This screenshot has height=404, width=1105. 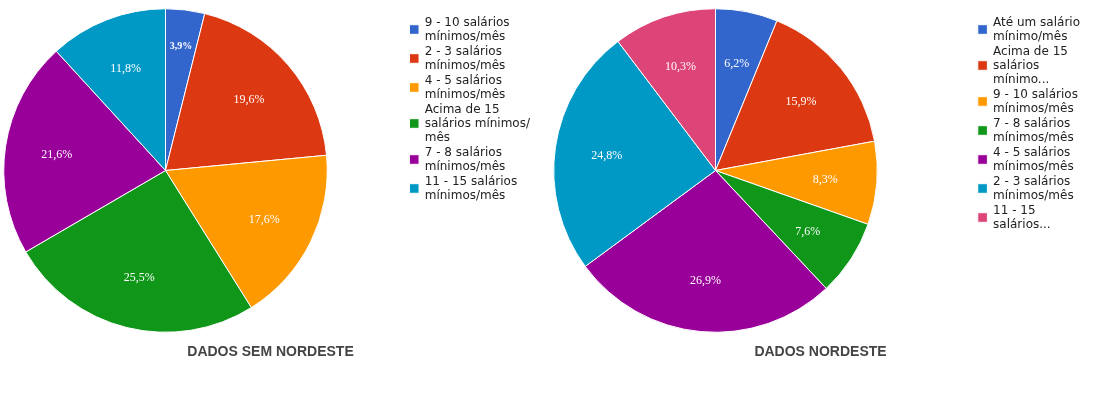 I want to click on data-label: 25,5%, so click(x=139, y=277).